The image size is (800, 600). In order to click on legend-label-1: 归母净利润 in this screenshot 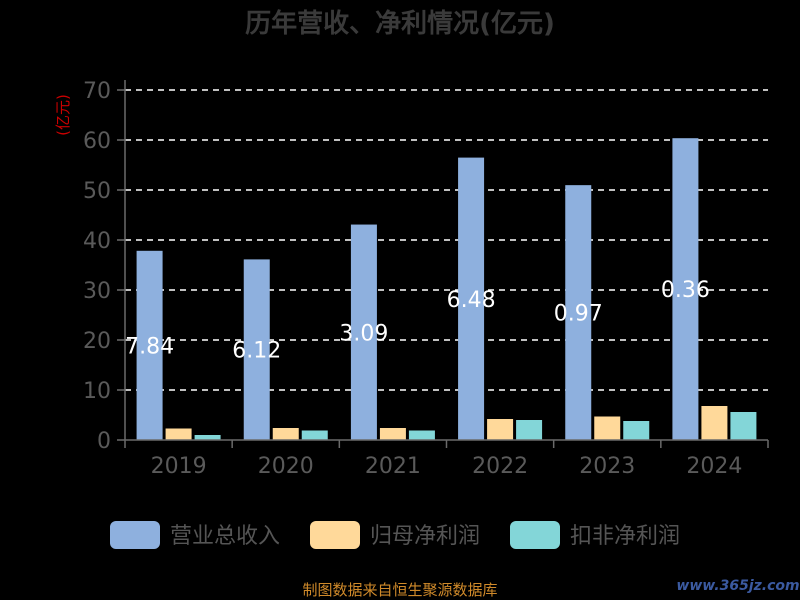, I will do `click(425, 536)`.